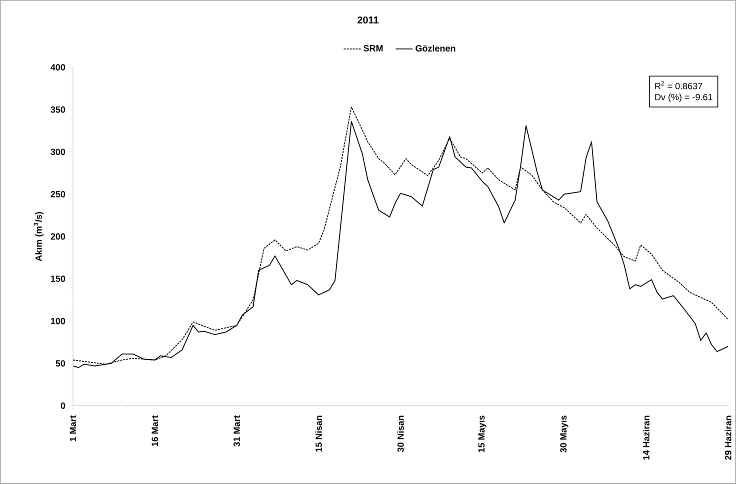 Image resolution: width=736 pixels, height=484 pixels. What do you see at coordinates (678, 85) in the screenshot?
I see `annotation: R$^{2}$ = 0.8637` at bounding box center [678, 85].